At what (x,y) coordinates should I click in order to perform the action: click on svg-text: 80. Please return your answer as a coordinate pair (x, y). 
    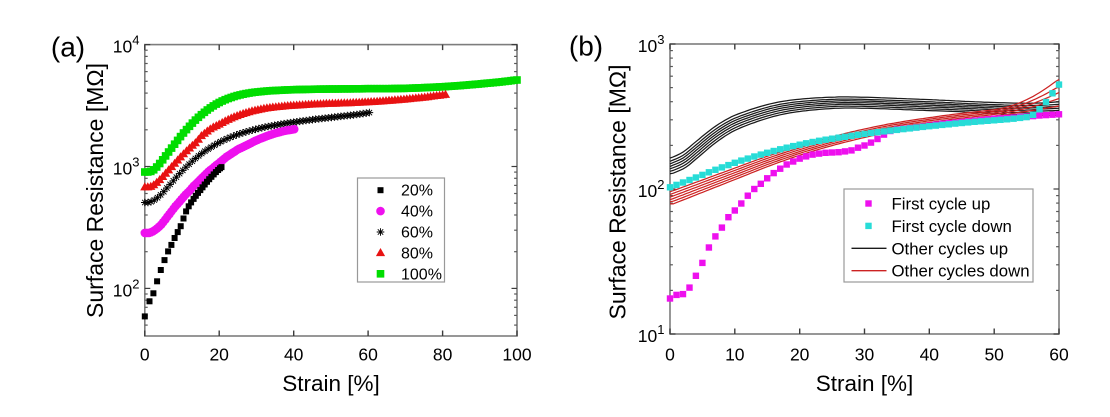
    Looking at the image, I should click on (443, 355).